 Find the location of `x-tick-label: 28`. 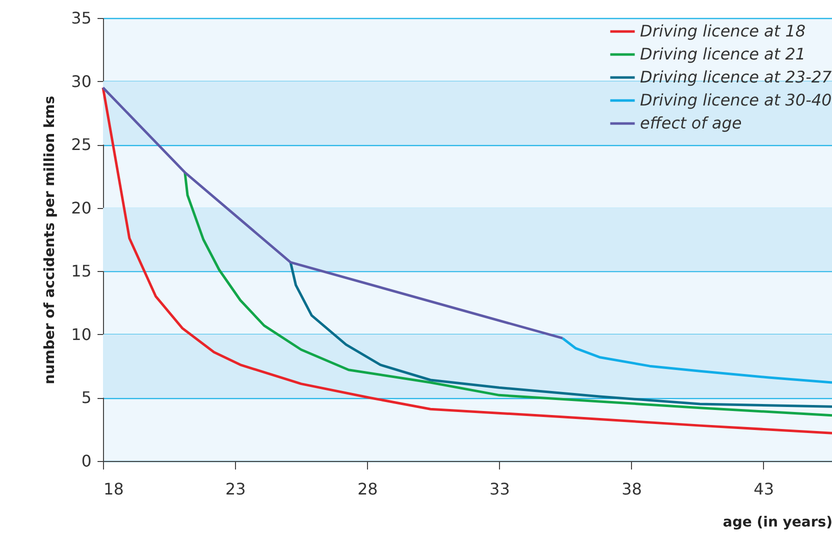

x-tick-label: 28 is located at coordinates (367, 489).